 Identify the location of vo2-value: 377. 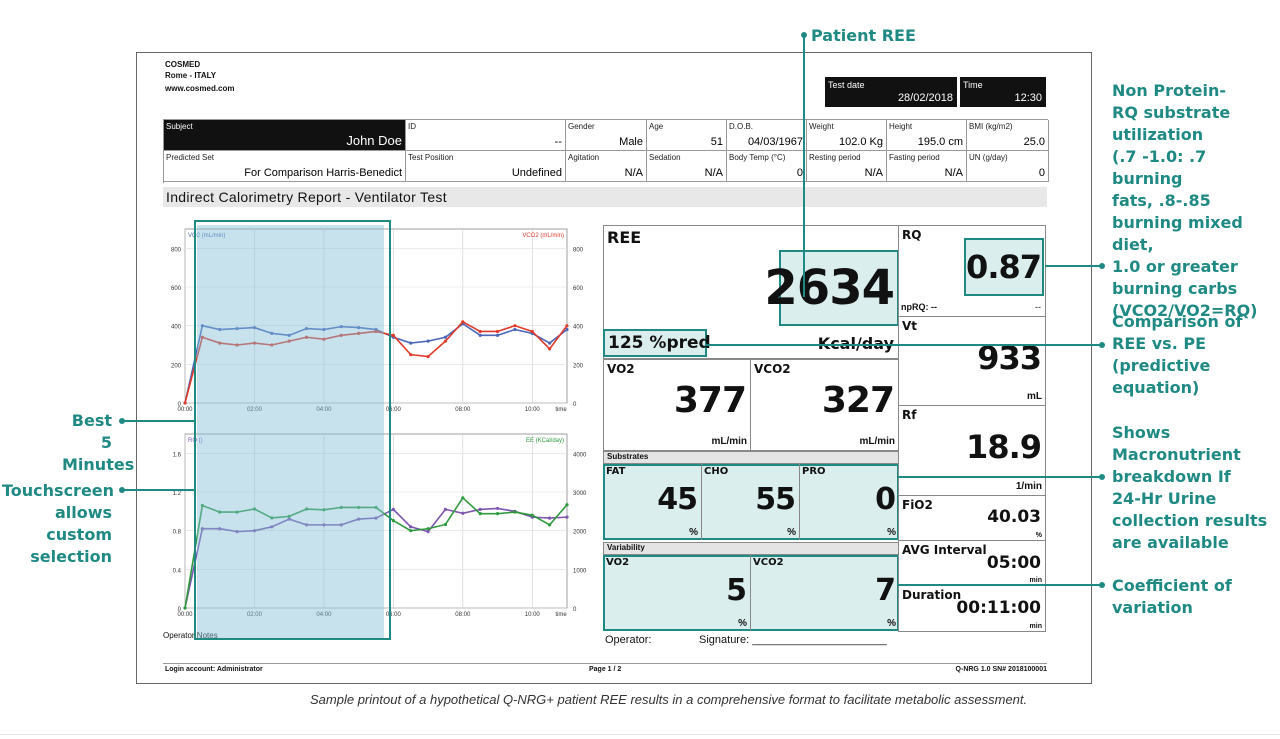
(710, 400).